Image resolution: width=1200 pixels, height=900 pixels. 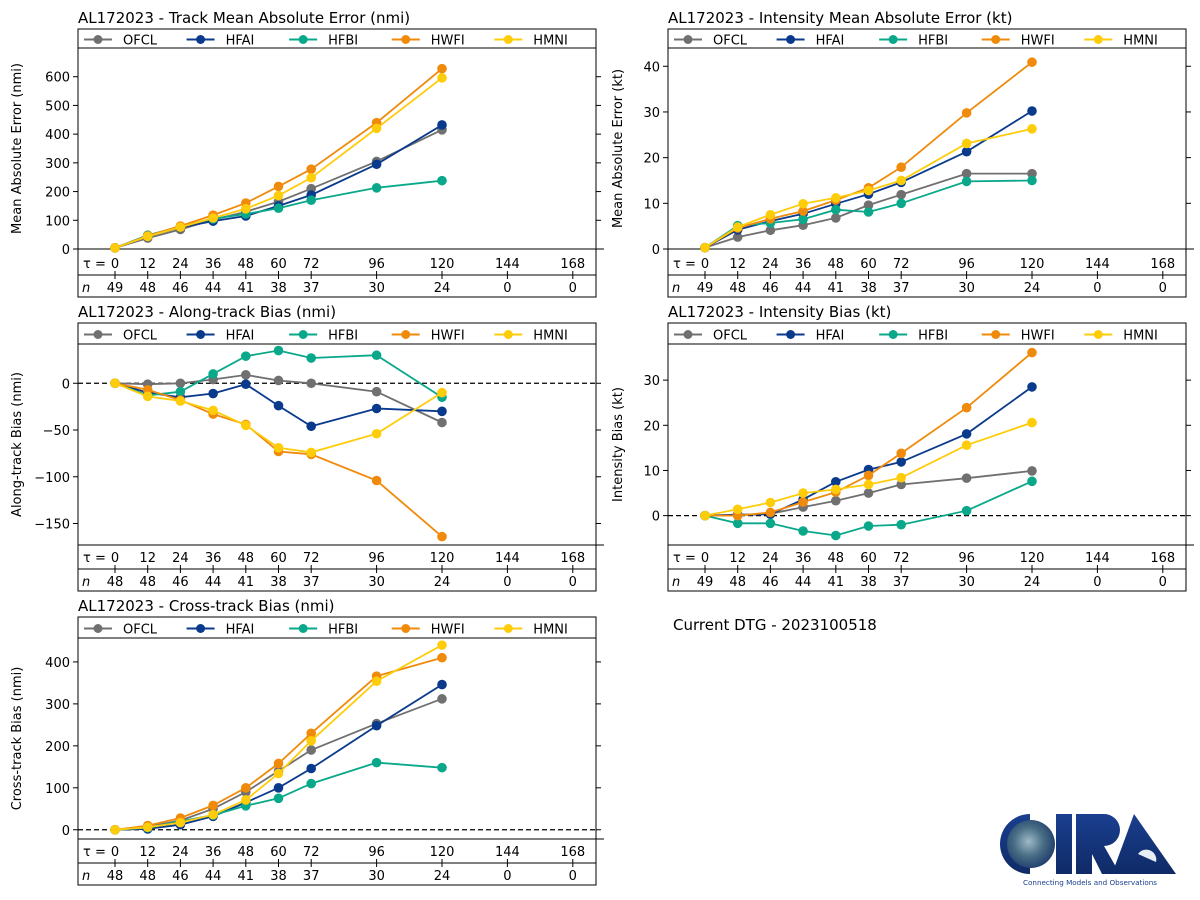 What do you see at coordinates (278, 399) in the screenshot?
I see `series-ofcl` at bounding box center [278, 399].